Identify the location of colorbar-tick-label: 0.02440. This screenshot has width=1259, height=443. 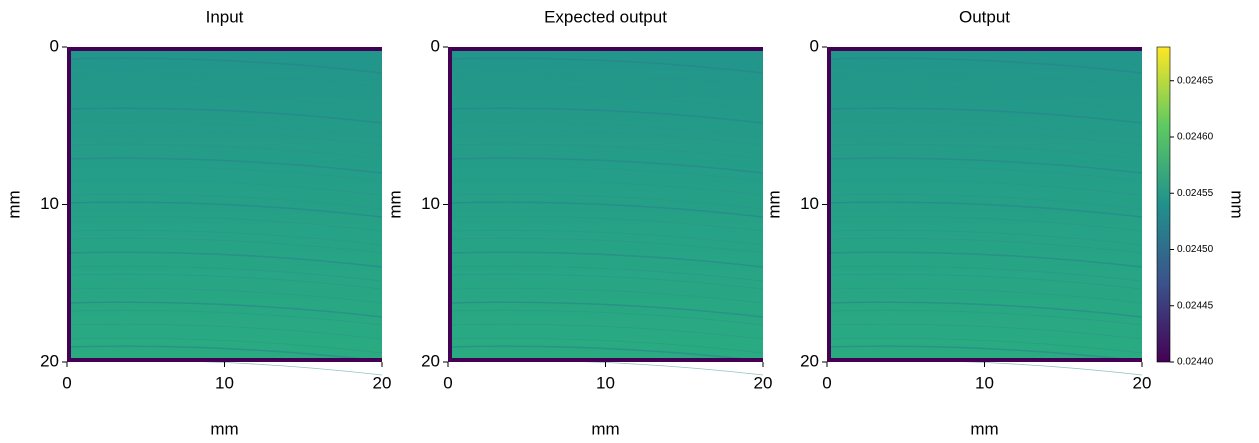
(1195, 362).